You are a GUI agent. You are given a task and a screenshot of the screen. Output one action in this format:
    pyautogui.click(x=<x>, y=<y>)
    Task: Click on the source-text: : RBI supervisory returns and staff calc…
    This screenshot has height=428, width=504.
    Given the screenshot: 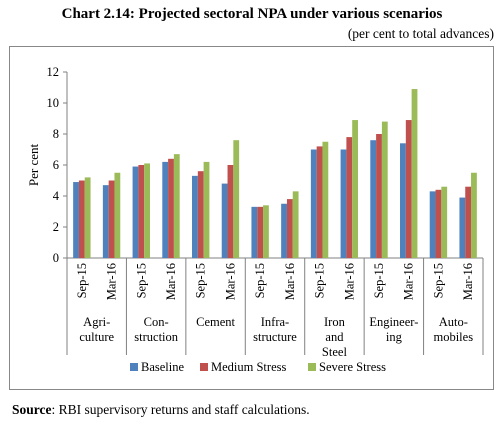 What is the action you would take?
    pyautogui.click(x=180, y=409)
    